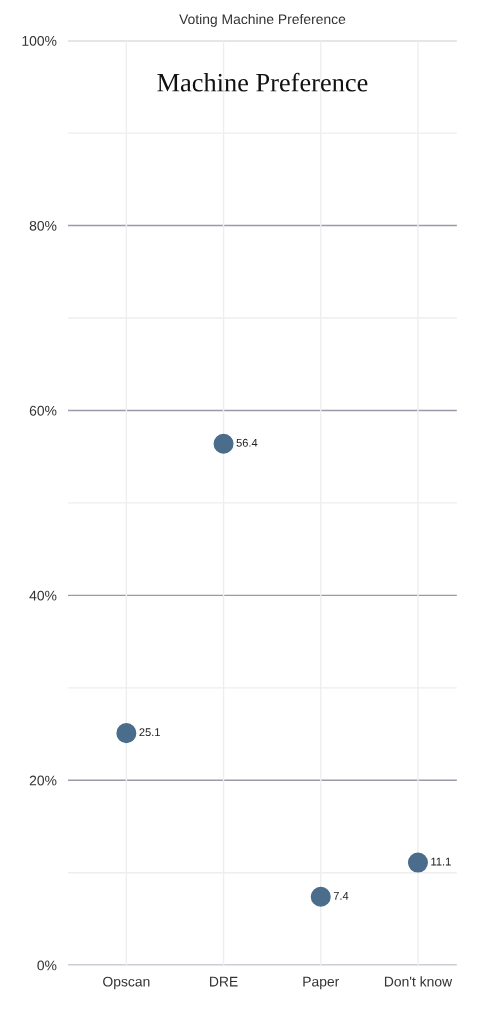  I want to click on data-label: 56.4, so click(247, 442).